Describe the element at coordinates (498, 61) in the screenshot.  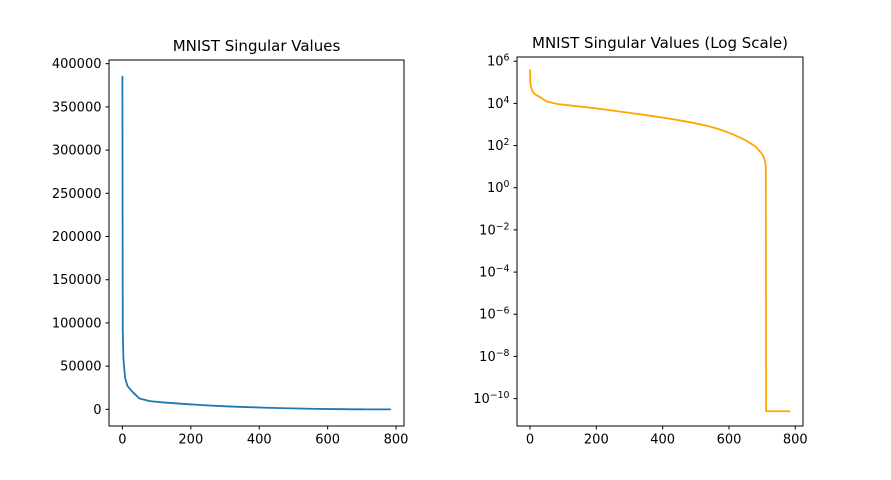
I see `y-tick-label: 10⁶` at that location.